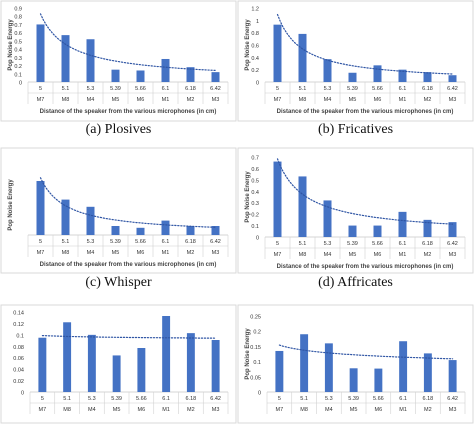  What do you see at coordinates (20, 336) in the screenshot?
I see `y-tick-label: 0.1` at bounding box center [20, 336].